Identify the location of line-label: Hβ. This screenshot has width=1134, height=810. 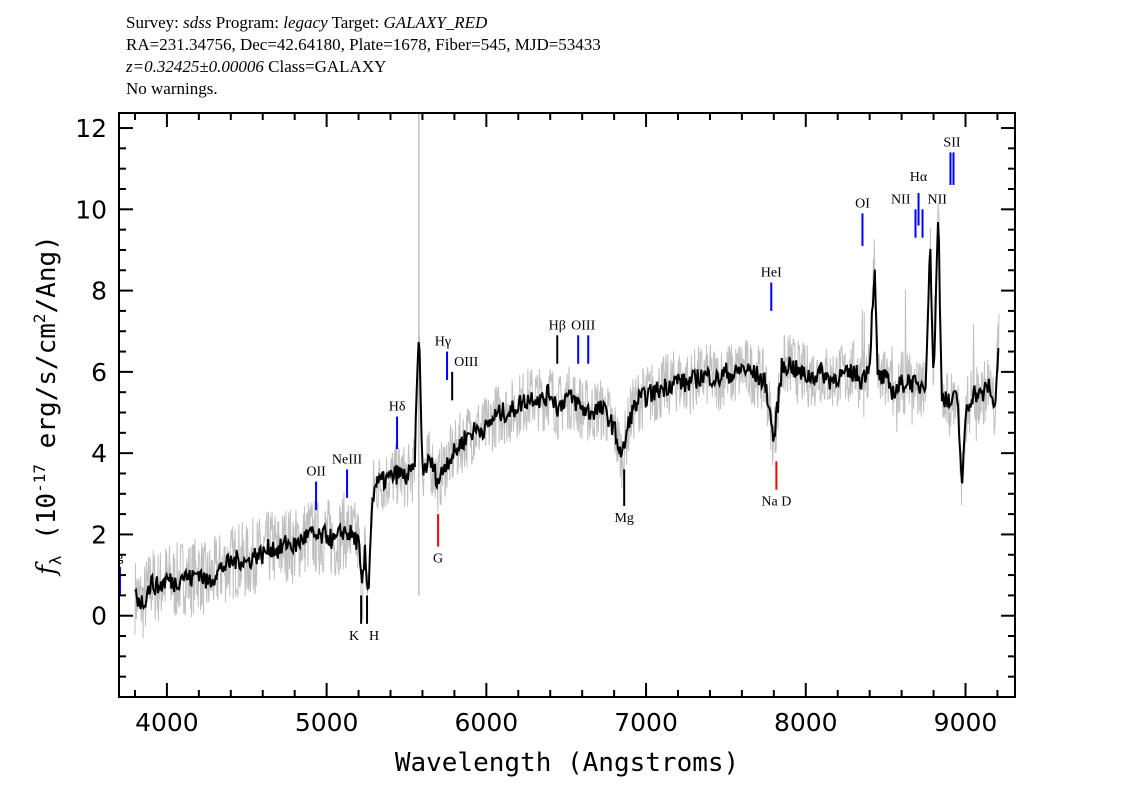
(557, 325).